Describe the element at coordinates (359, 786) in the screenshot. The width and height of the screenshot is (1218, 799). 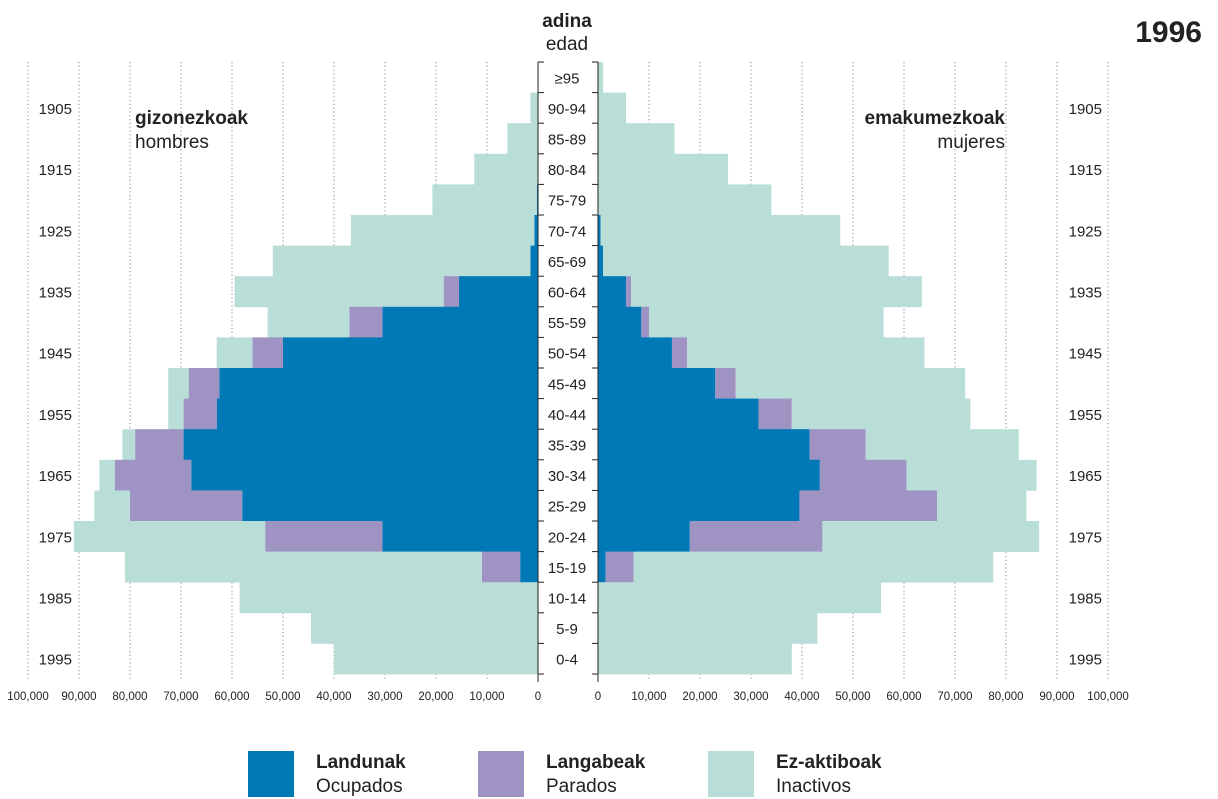
I see `legend-label-employed-spanish: Ocupados` at that location.